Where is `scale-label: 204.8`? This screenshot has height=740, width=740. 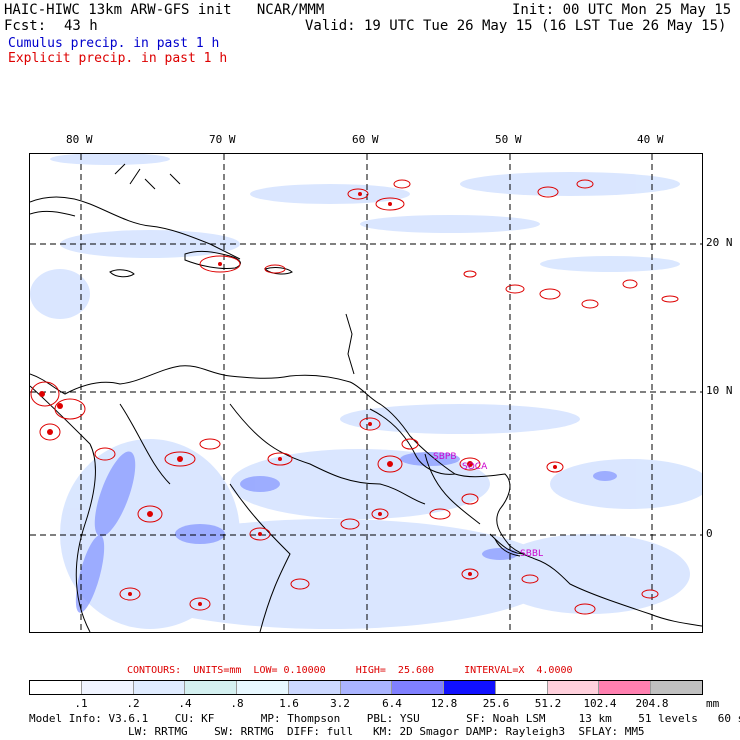 scale-label: 204.8 is located at coordinates (652, 703).